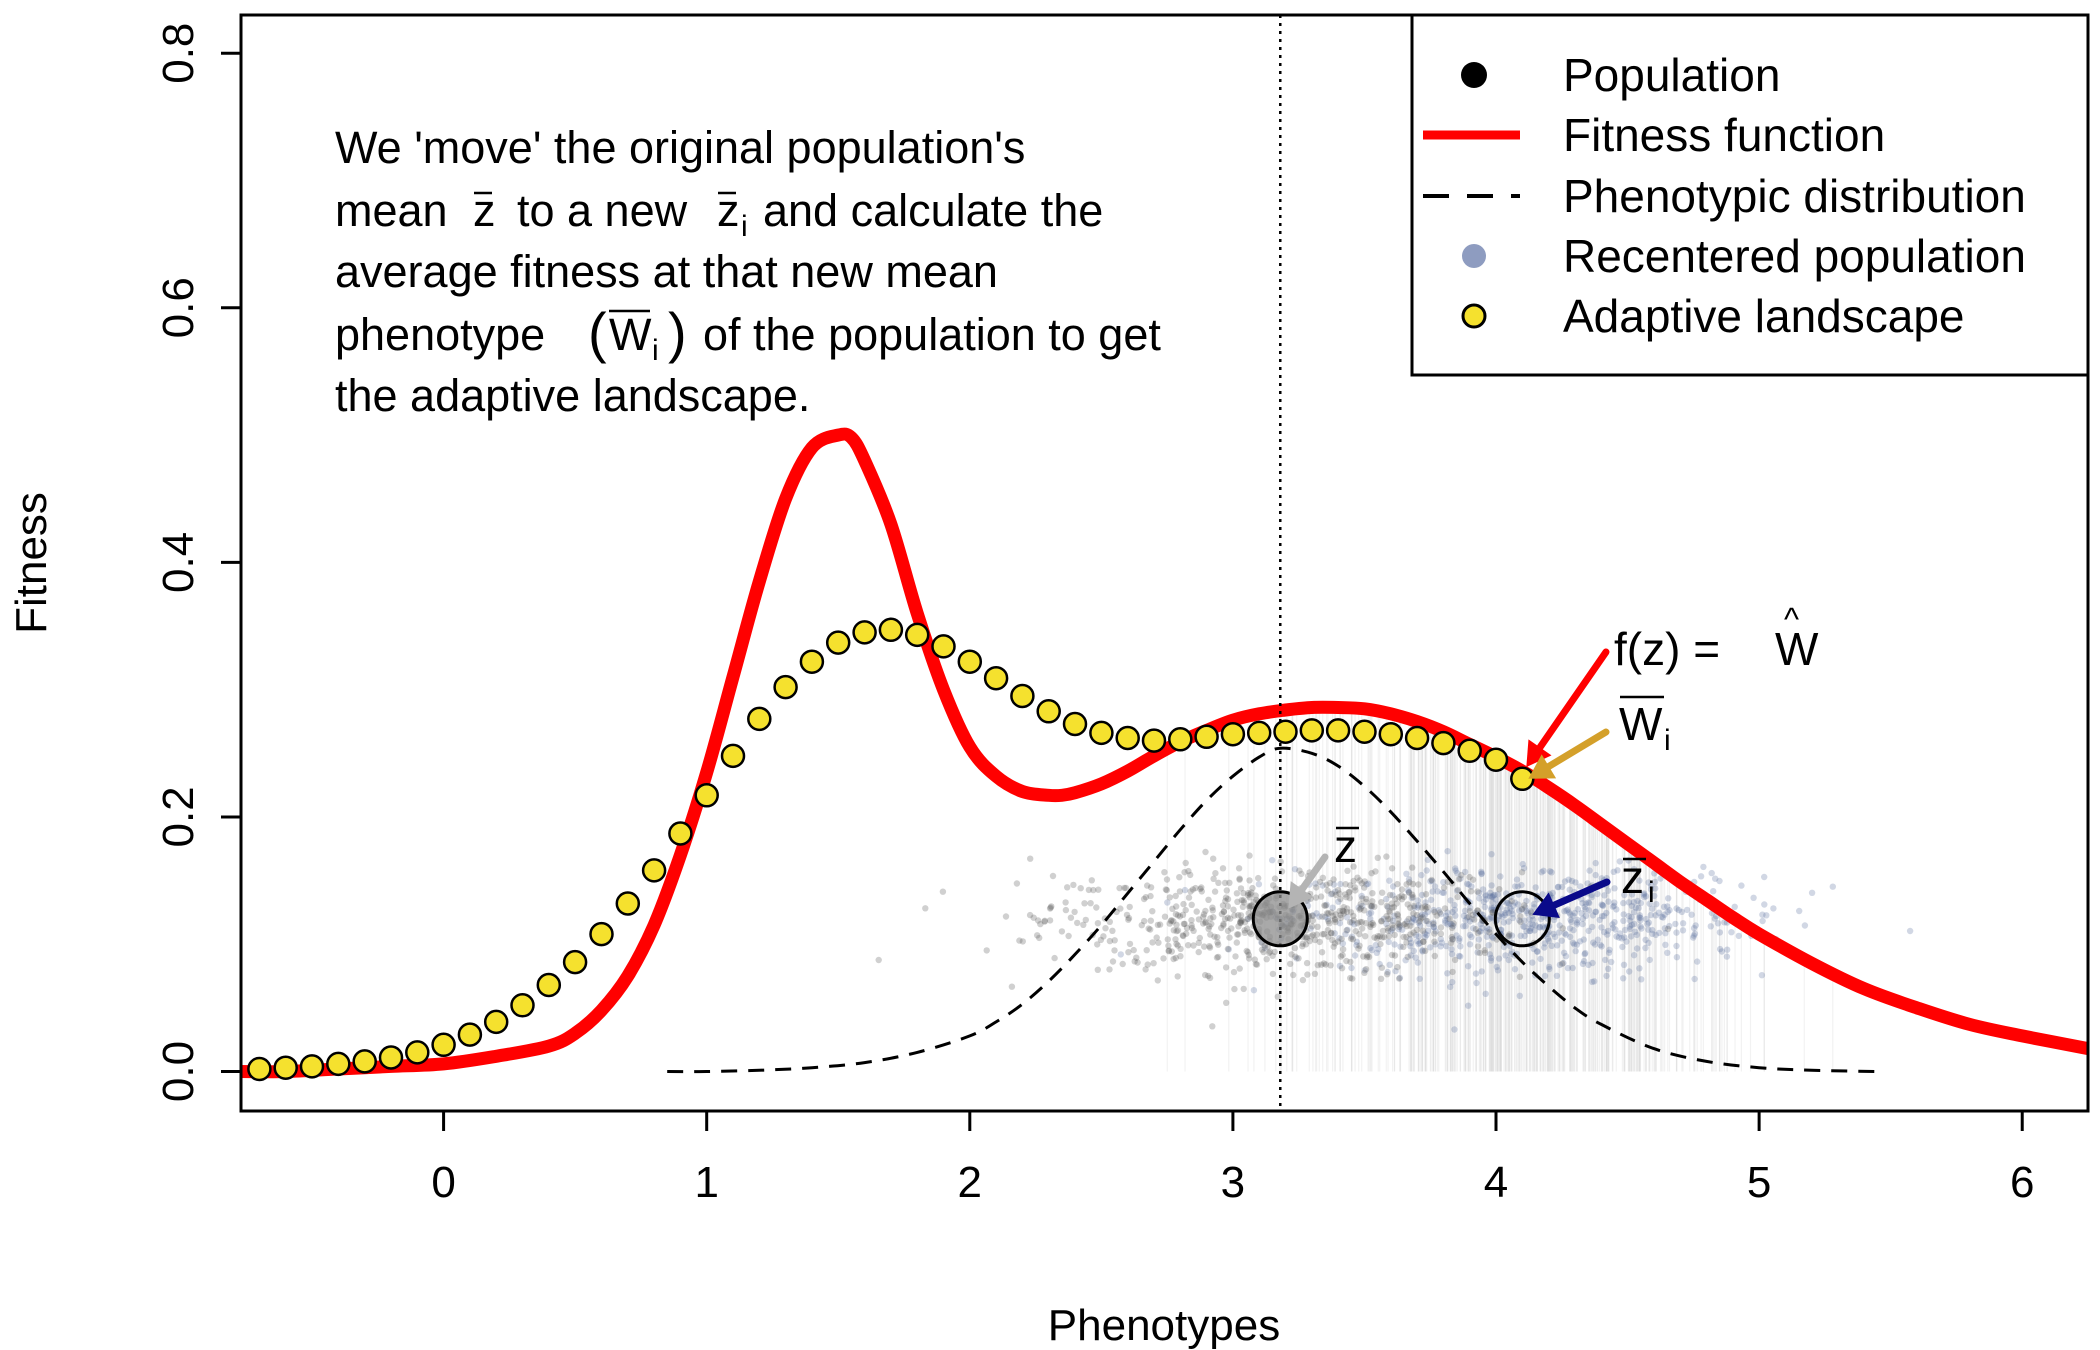 The width and height of the screenshot is (2100, 1350). What do you see at coordinates (1232, 1159) in the screenshot?
I see `x-axis: 0 1 2 3 4 5 6` at bounding box center [1232, 1159].